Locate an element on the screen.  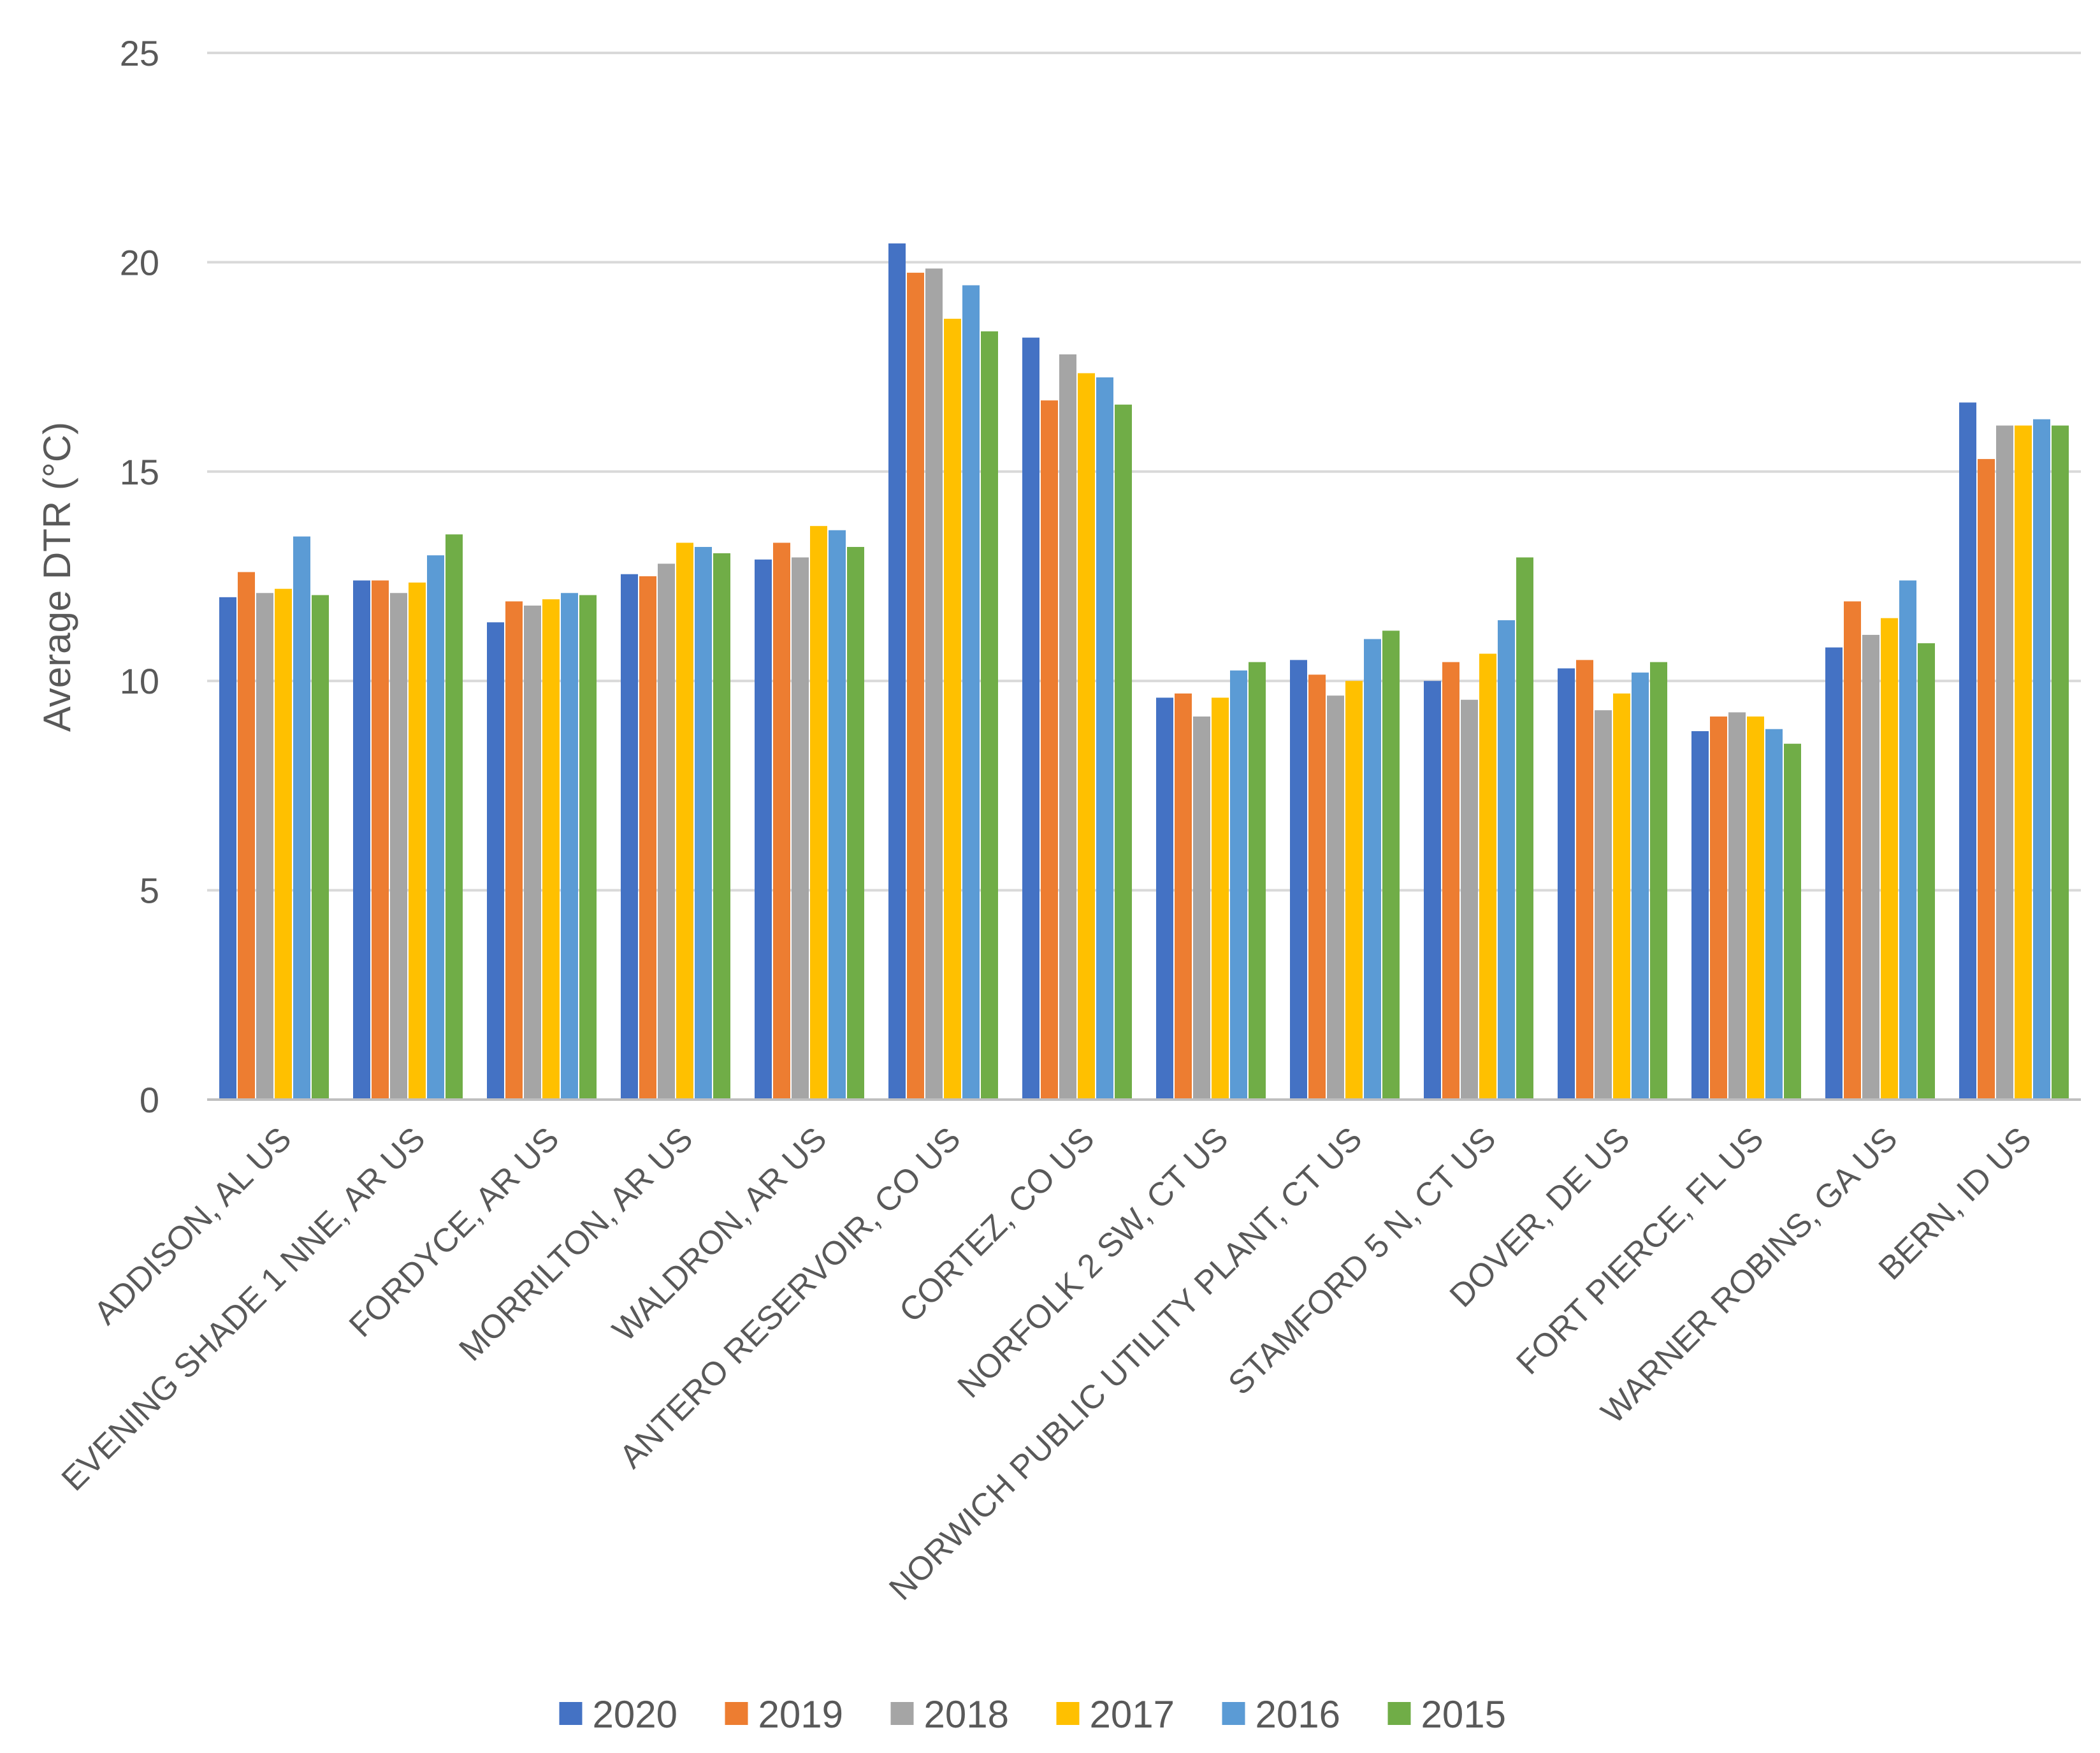
x-category-label: MORRILTON, AR US is located at coordinates (576, 1244).